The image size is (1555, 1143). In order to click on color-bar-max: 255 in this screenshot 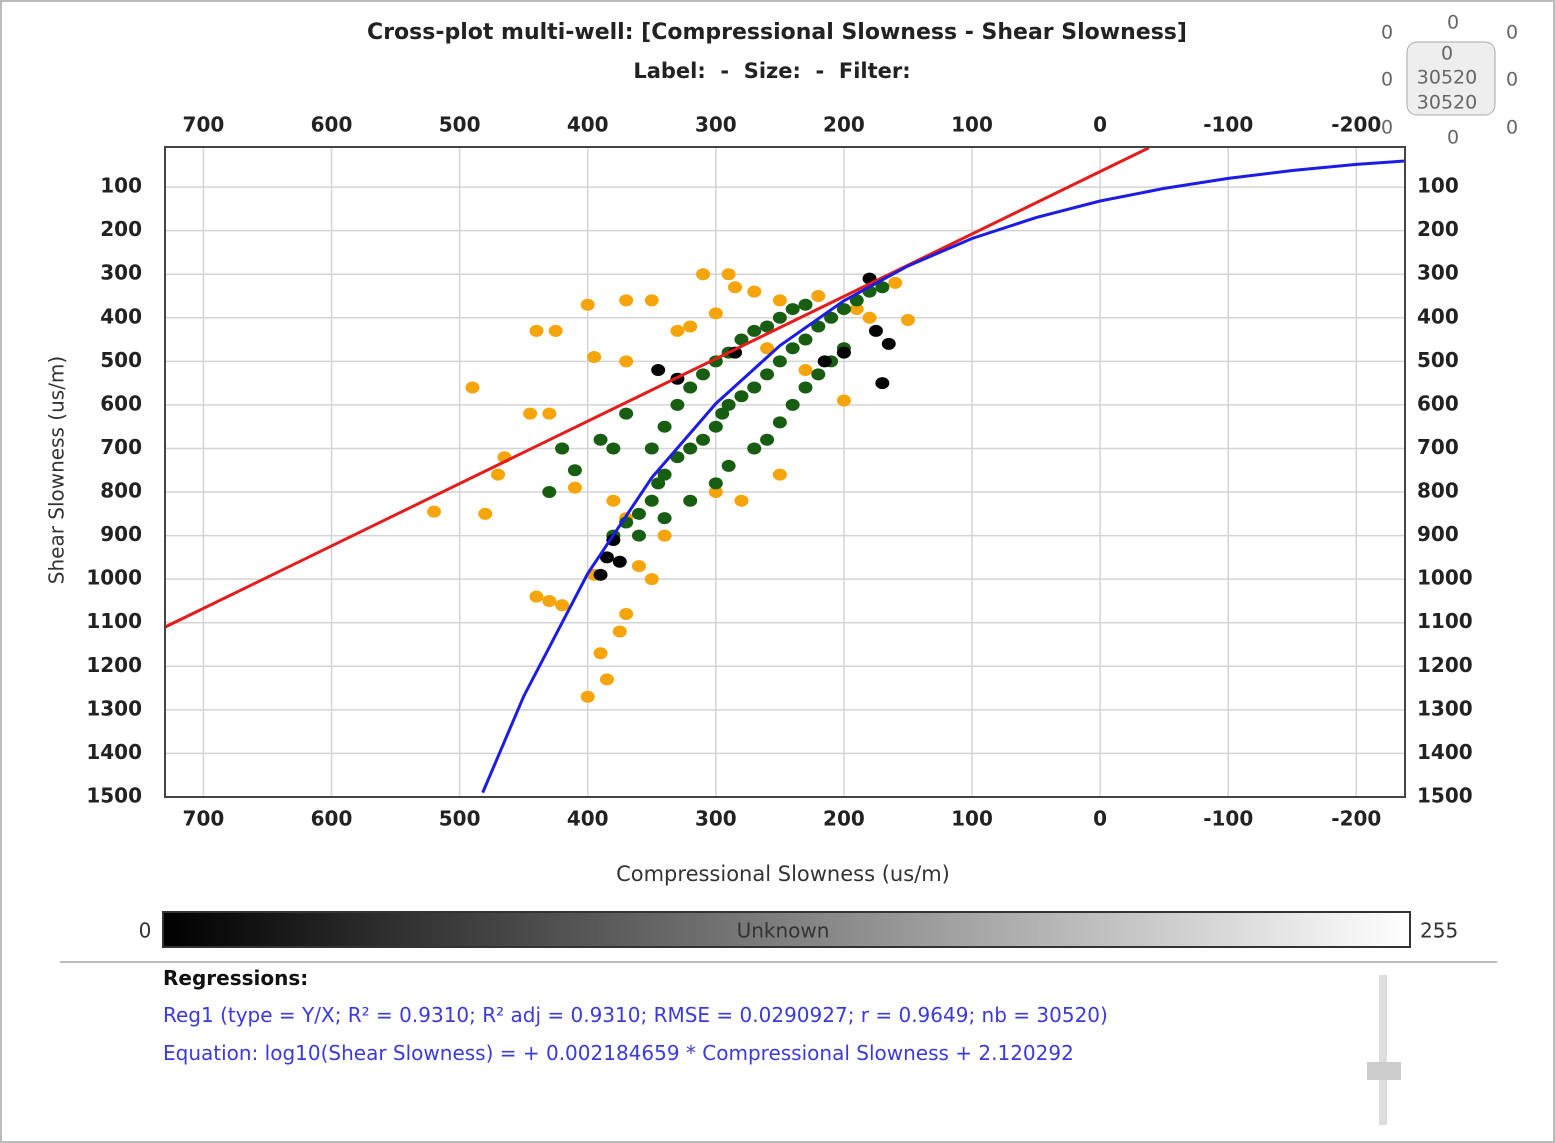, I will do `click(1439, 931)`.